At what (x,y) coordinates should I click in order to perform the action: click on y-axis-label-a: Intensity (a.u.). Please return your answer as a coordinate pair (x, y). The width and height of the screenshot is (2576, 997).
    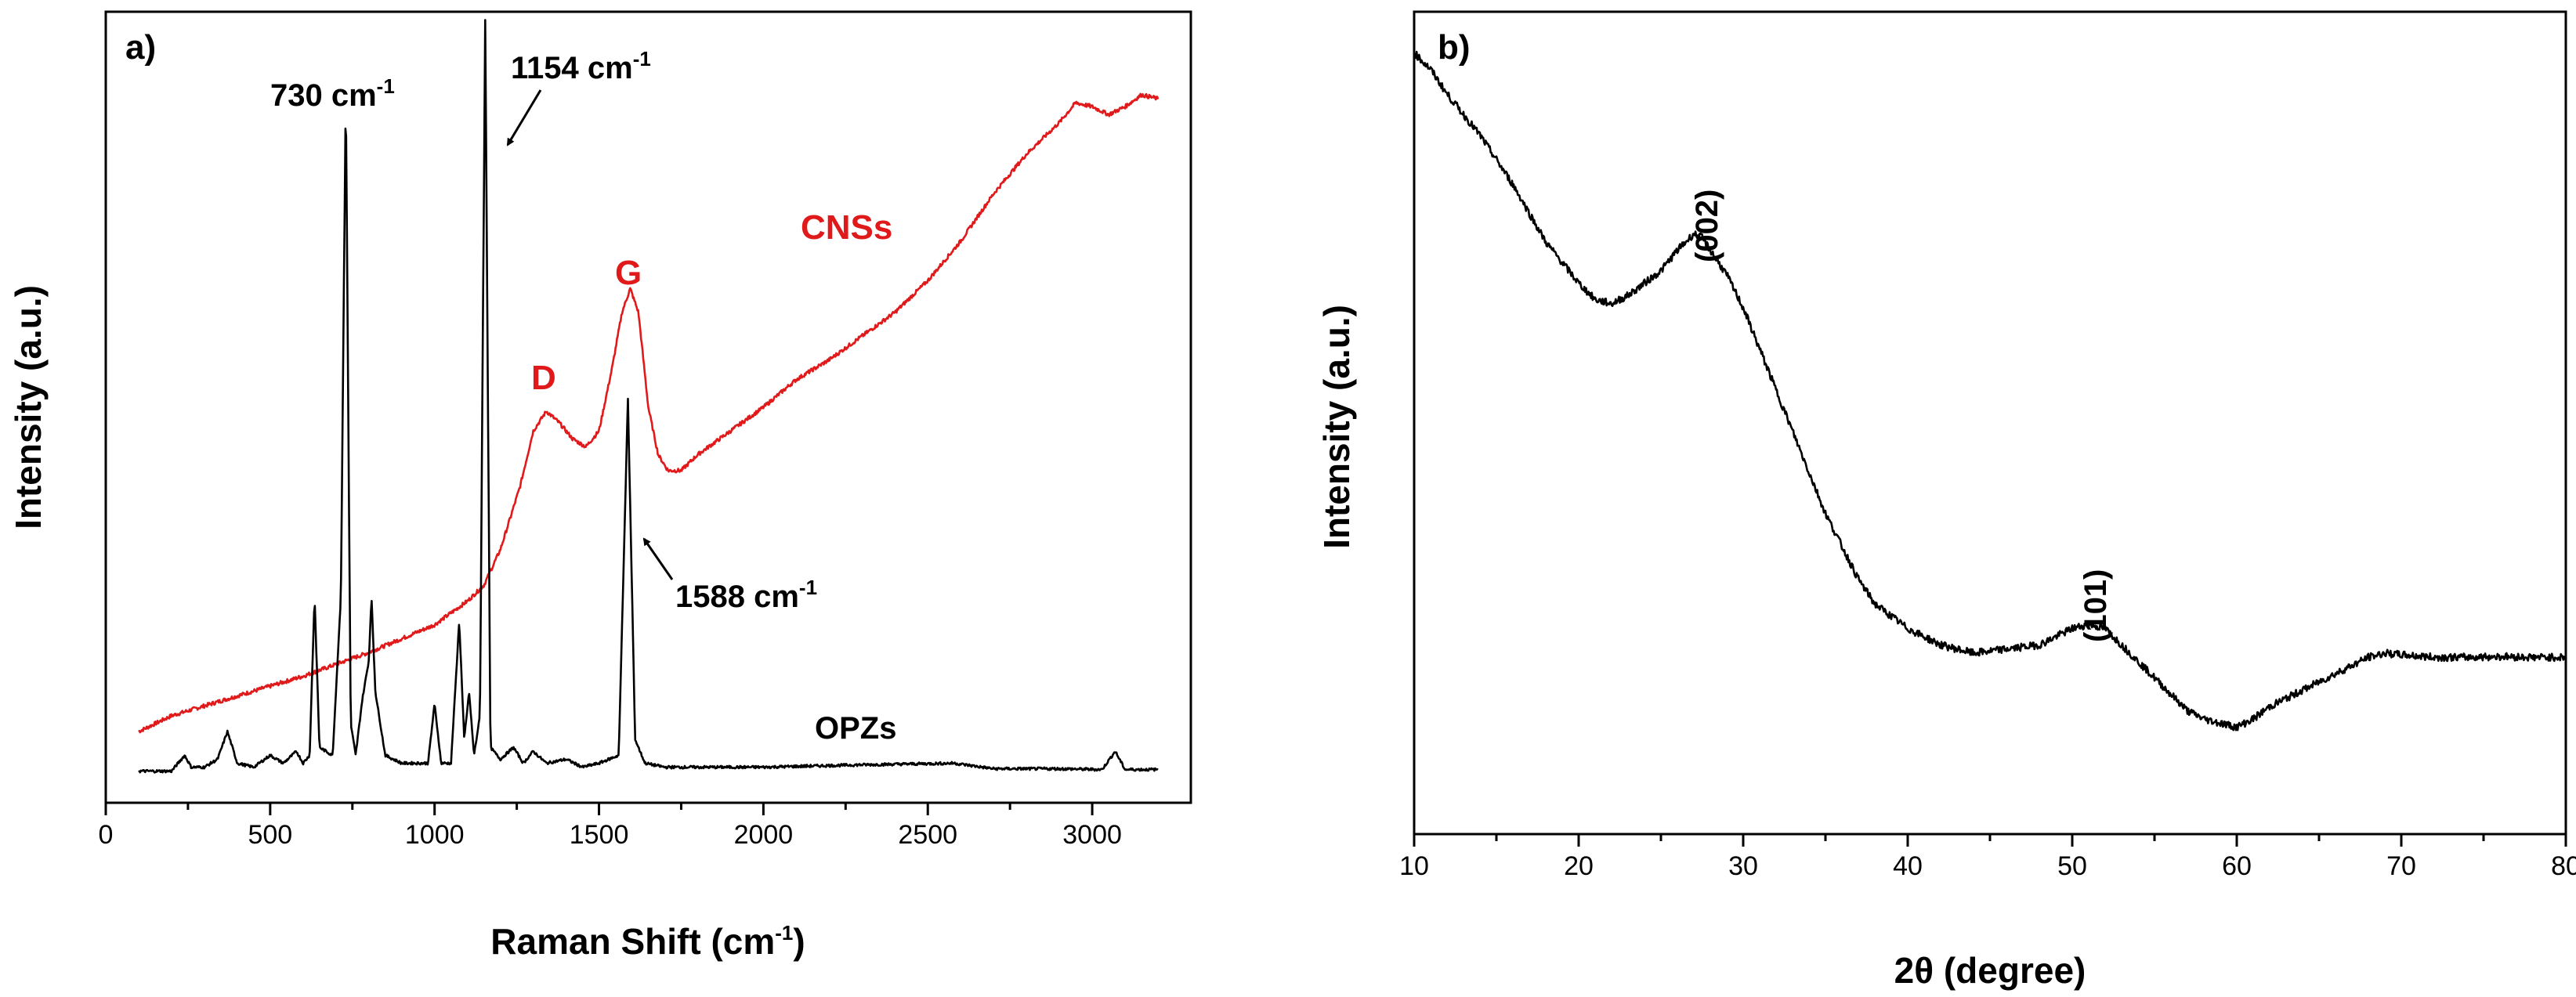
    Looking at the image, I should click on (28, 407).